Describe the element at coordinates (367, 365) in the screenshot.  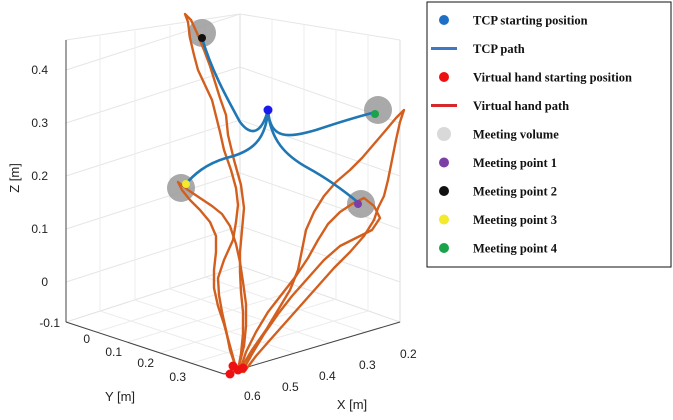
I see `x-tick-label: 0.3` at that location.